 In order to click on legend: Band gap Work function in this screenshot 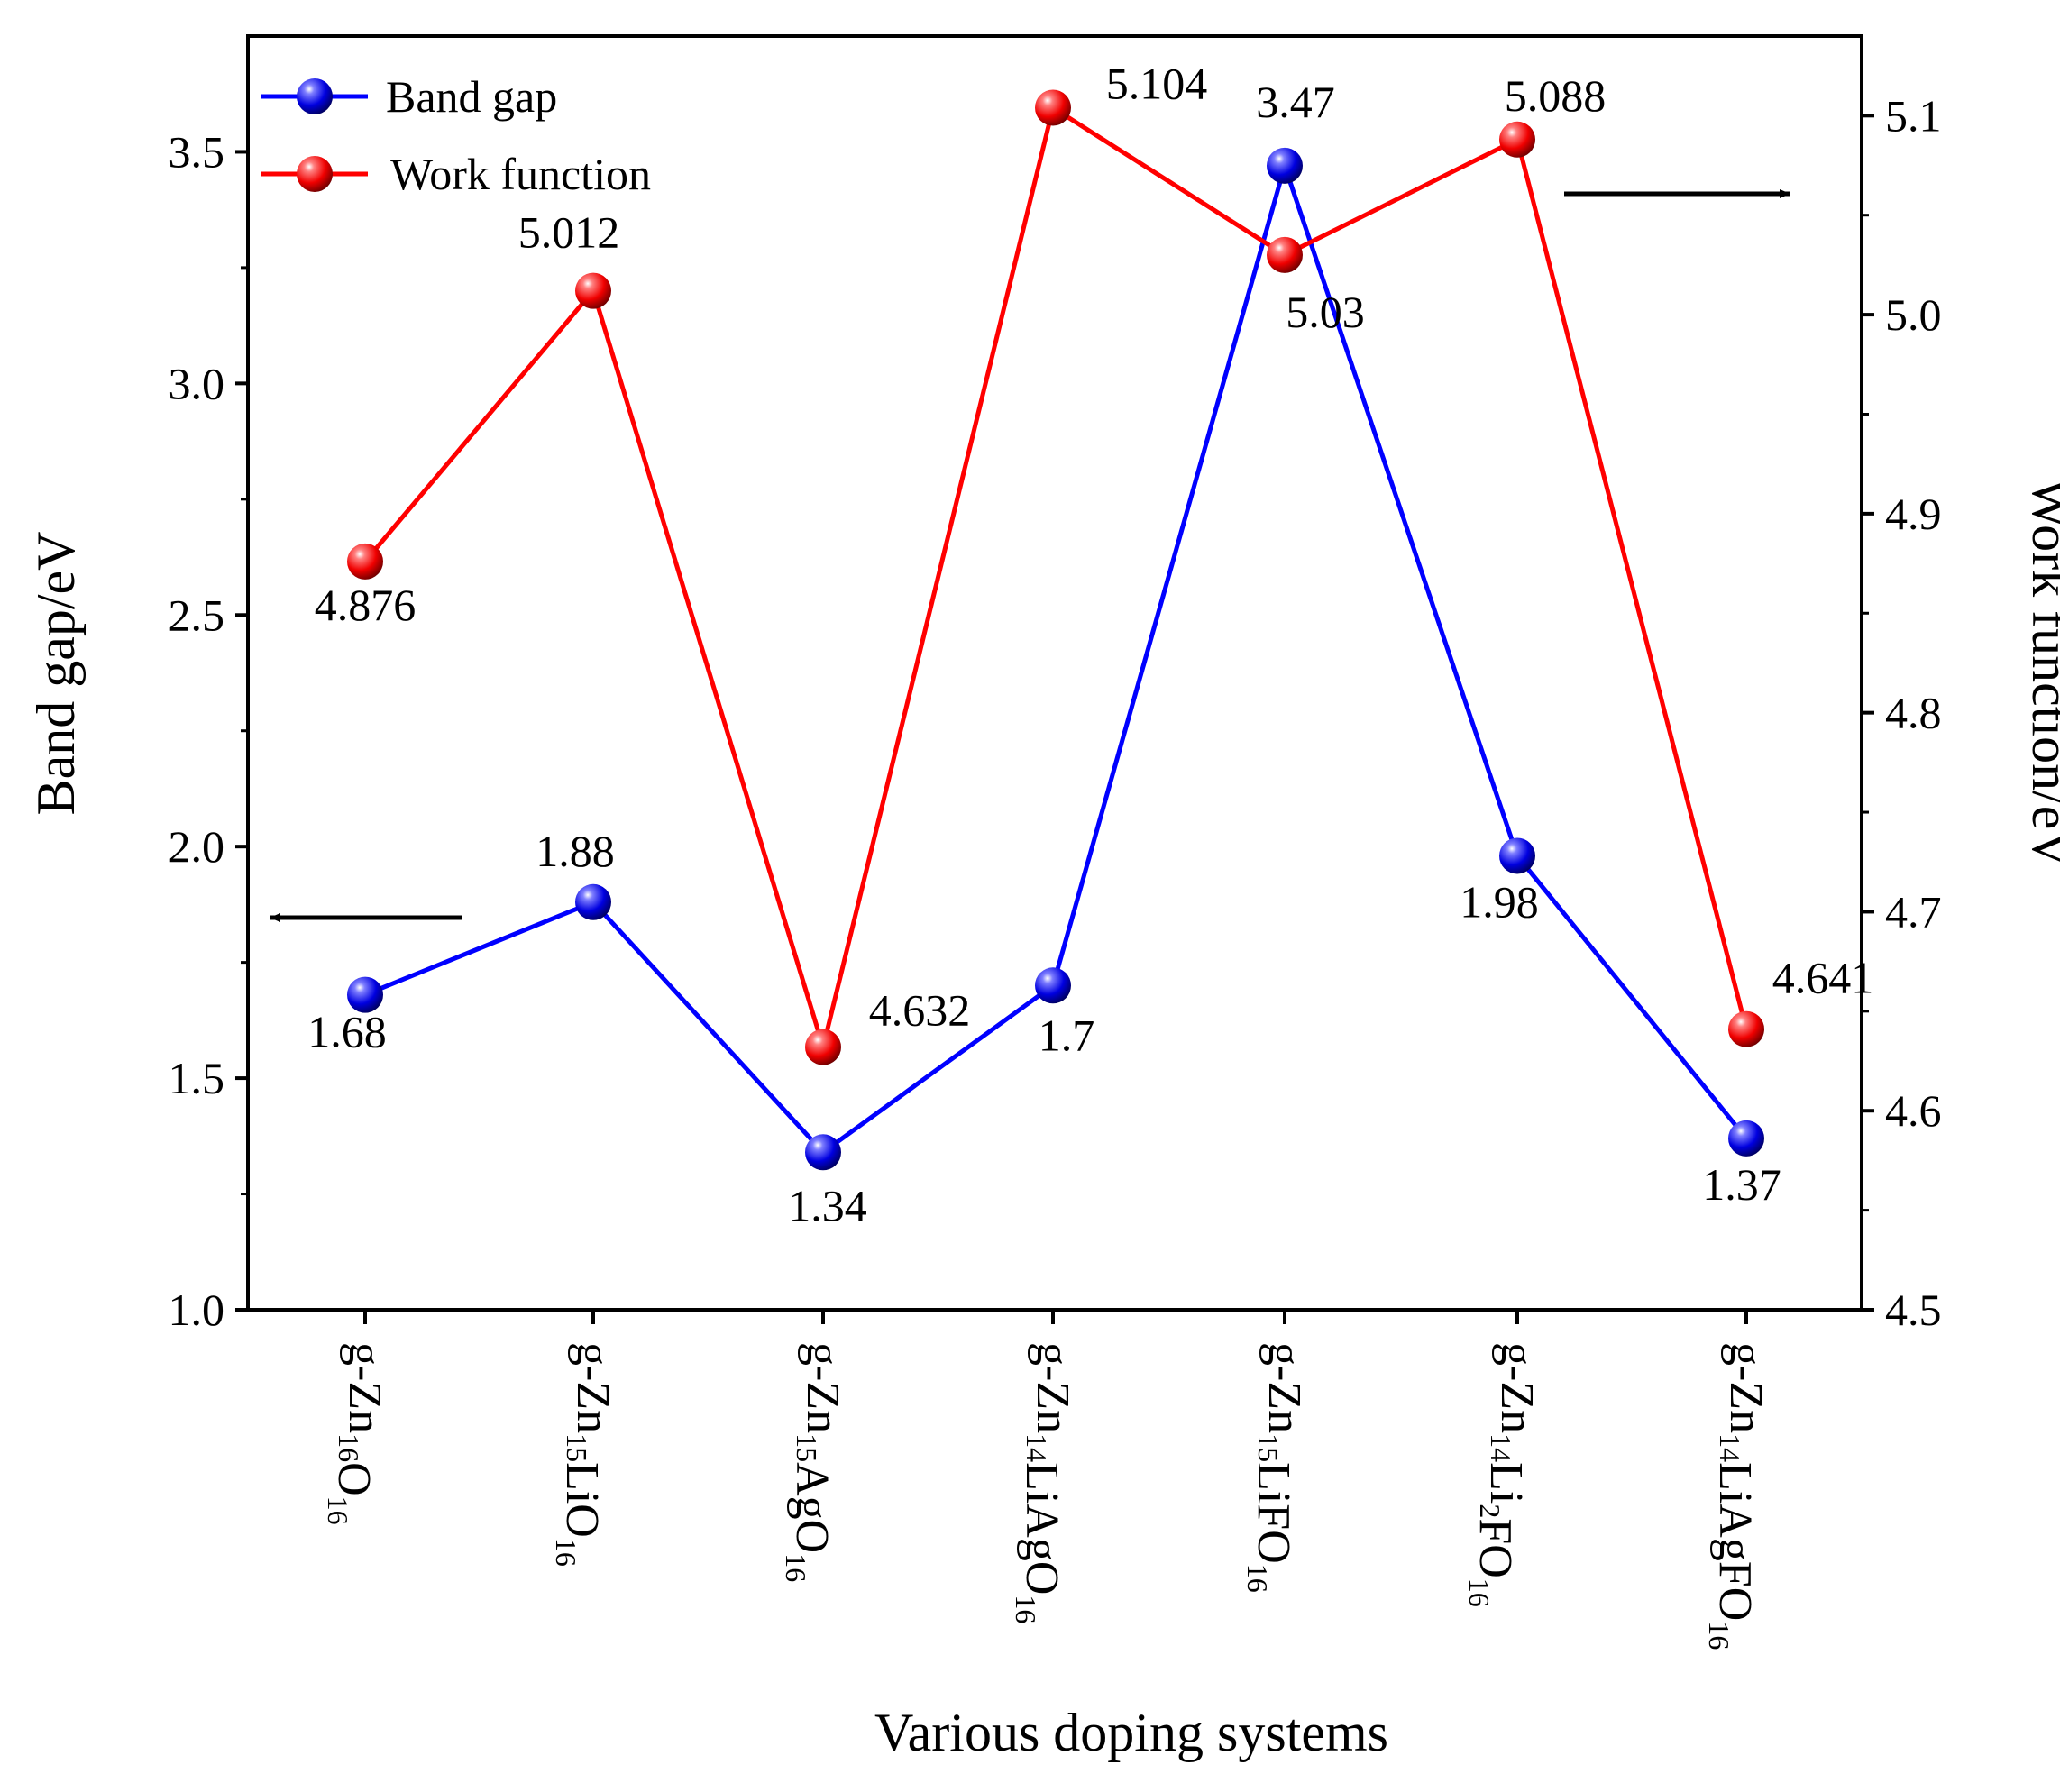, I will do `click(456, 135)`.